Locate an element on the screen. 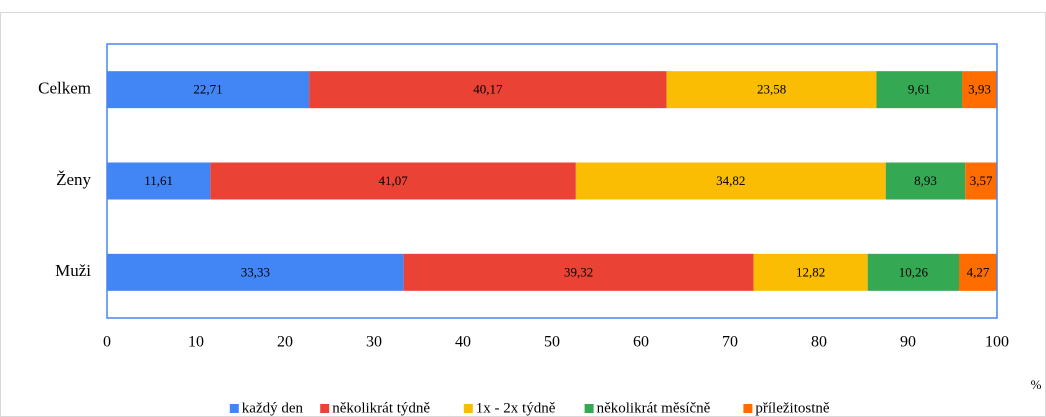 This screenshot has height=417, width=1046. data-label: 34,82 is located at coordinates (730, 180).